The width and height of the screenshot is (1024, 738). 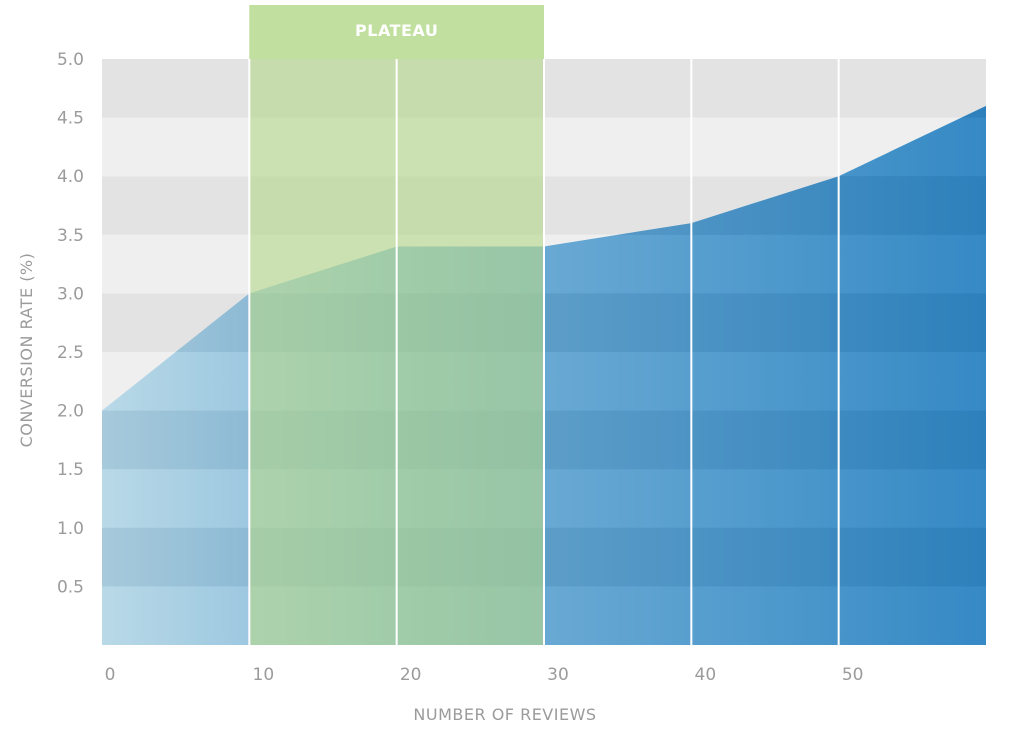 I want to click on y-tick-label: 1.5, so click(x=70, y=470).